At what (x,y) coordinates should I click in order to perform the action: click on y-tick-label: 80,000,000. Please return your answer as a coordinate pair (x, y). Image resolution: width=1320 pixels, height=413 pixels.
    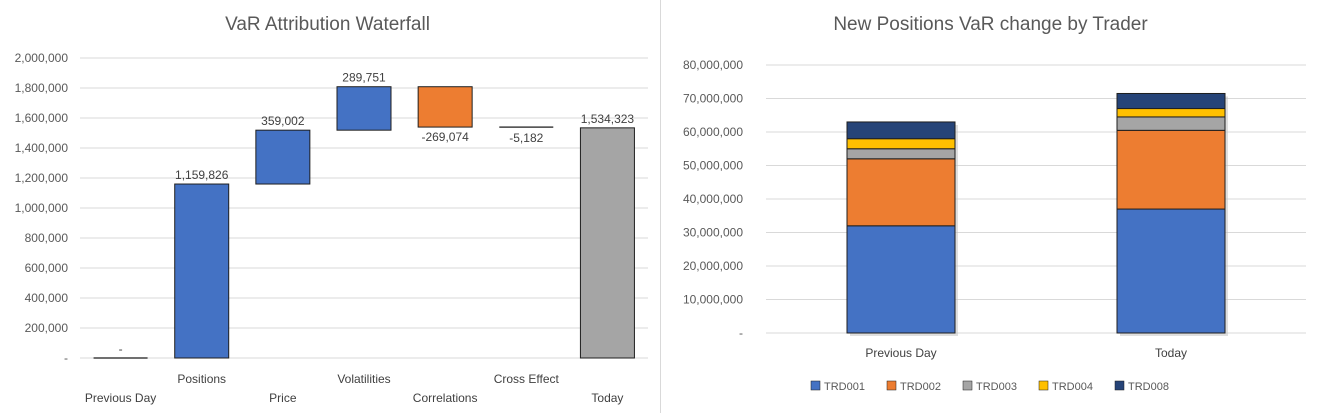
    Looking at the image, I should click on (713, 65).